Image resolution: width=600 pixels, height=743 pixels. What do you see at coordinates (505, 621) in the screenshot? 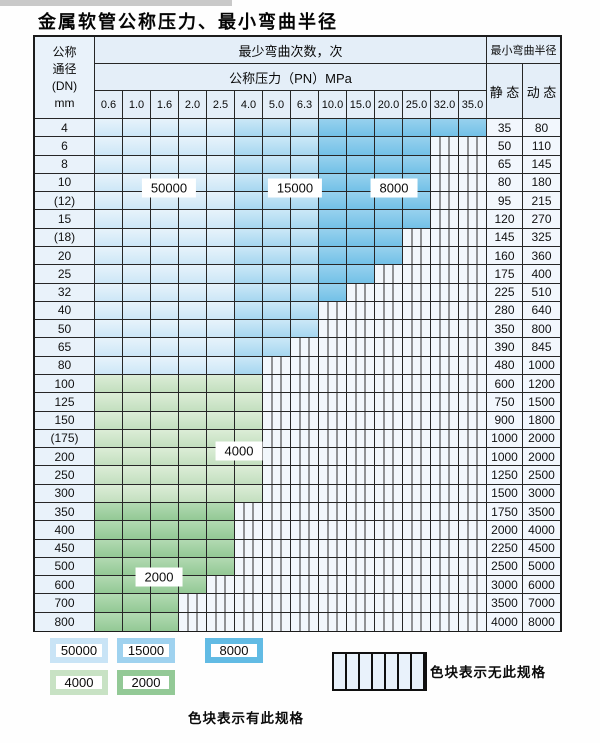
I see `static-radius-cell: 4000` at bounding box center [505, 621].